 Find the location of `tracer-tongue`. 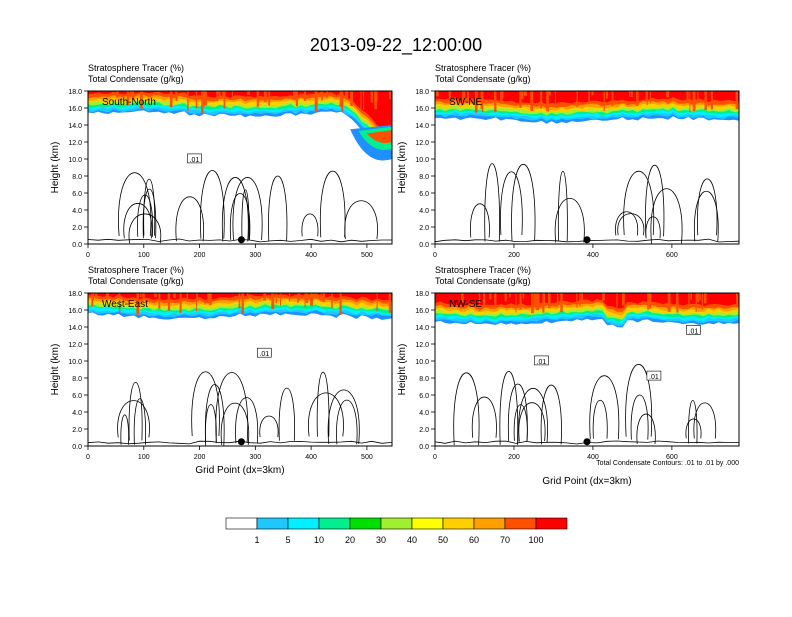

tracer-tongue is located at coordinates (379, 137).